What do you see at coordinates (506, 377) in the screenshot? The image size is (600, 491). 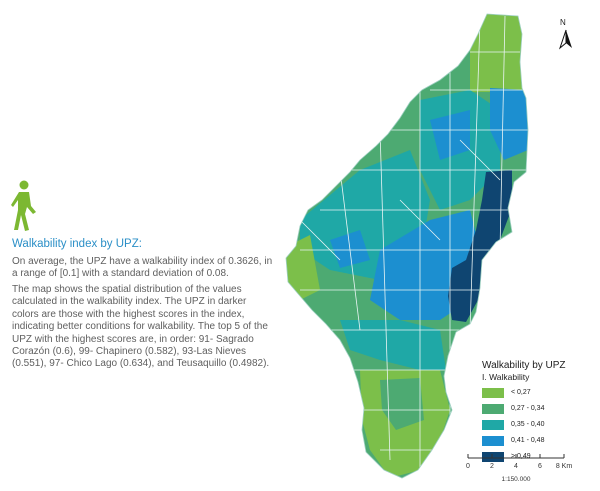 I see `legend-subtitle: I. Walkability` at bounding box center [506, 377].